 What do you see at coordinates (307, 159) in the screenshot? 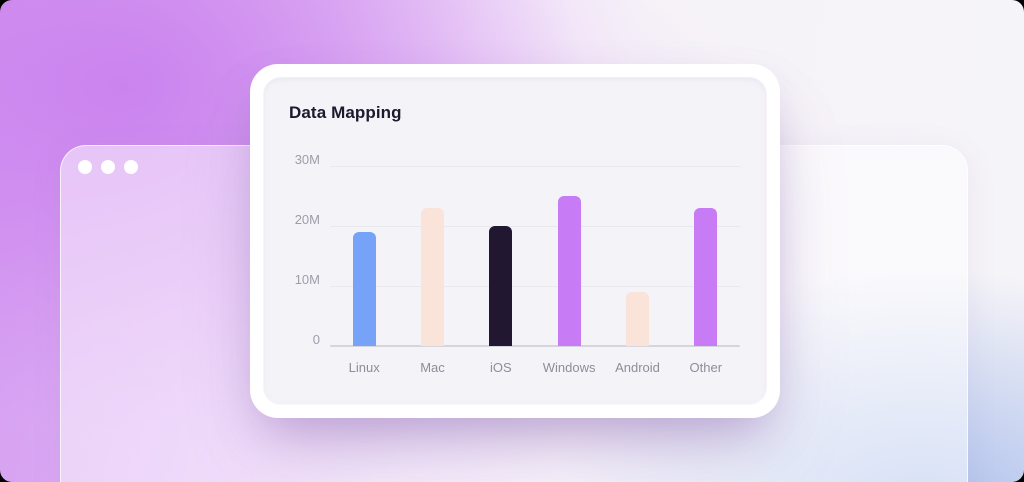
I see `y-tick-30m: 30M` at bounding box center [307, 159].